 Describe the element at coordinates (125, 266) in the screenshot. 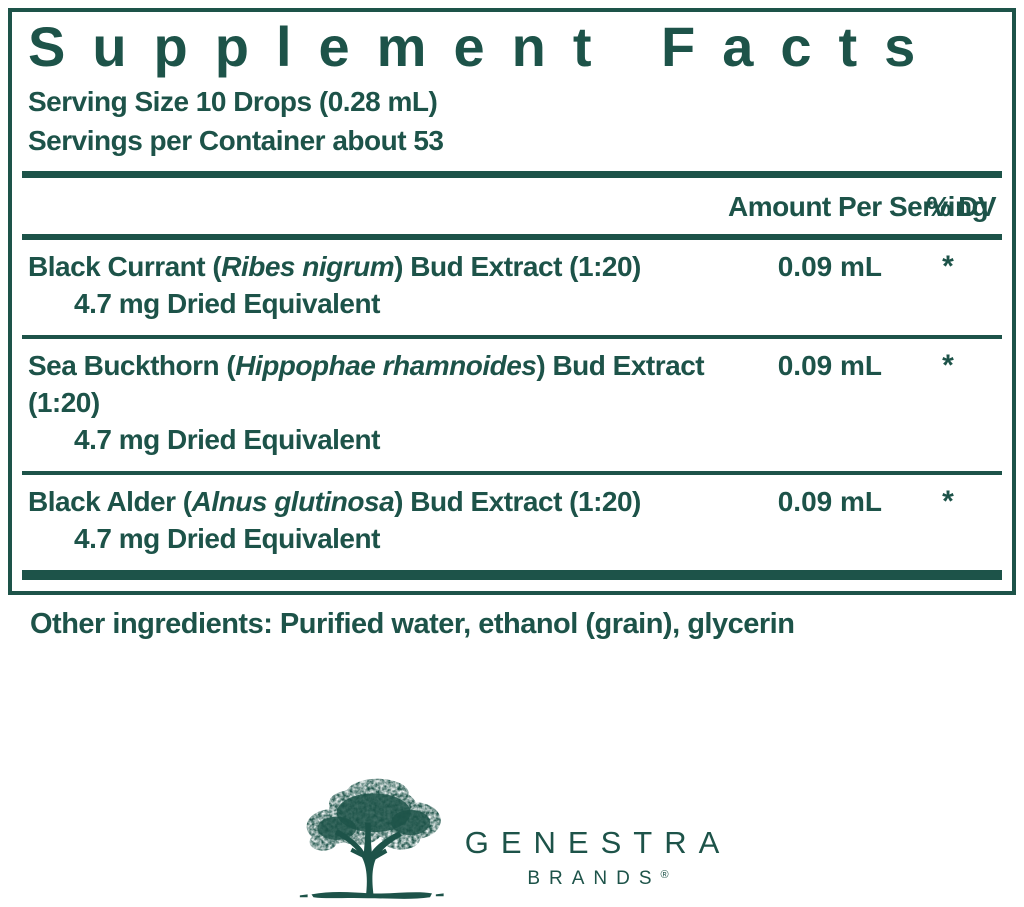

I see `ingredient-name-prefix: Black Currant (` at that location.